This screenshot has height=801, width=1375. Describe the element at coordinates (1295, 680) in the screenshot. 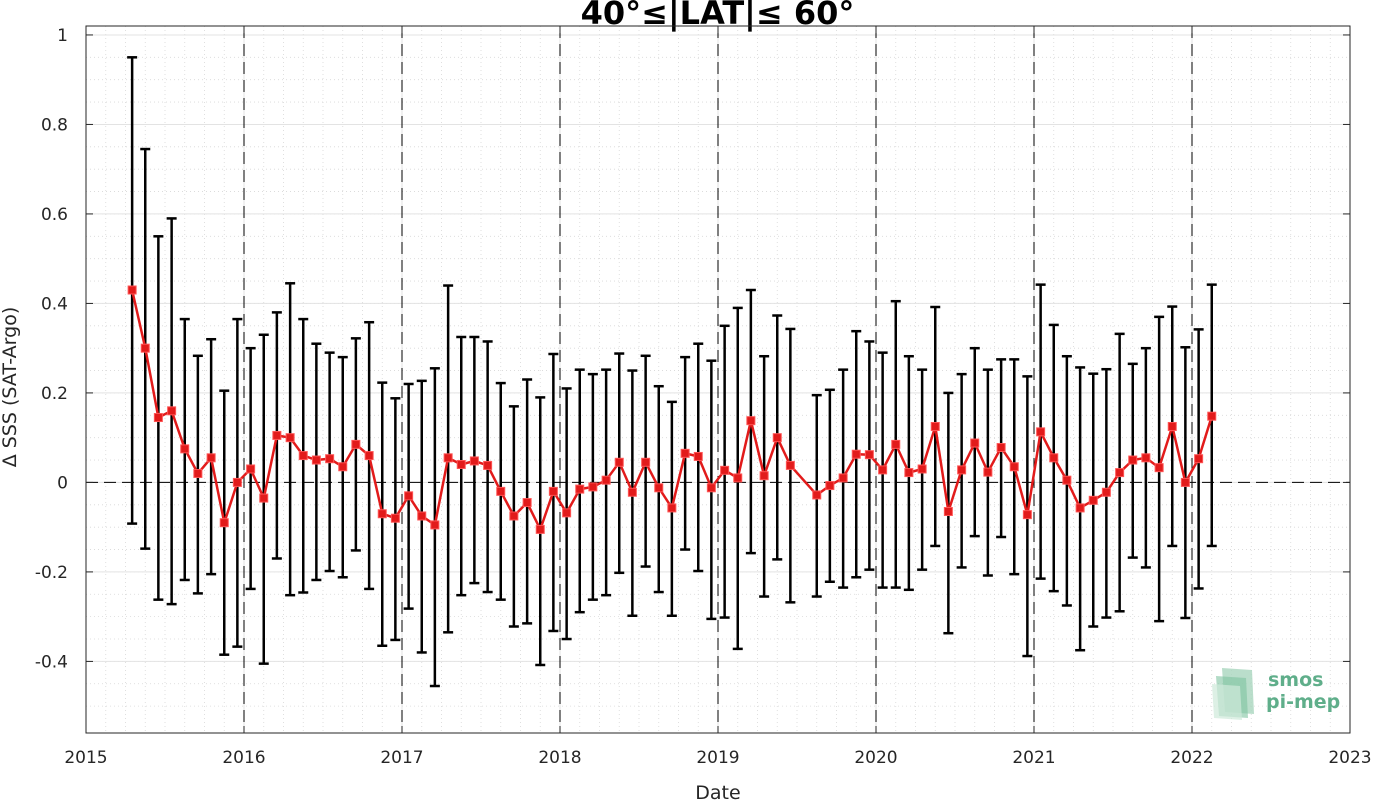

I see `logo-line1: smos` at that location.